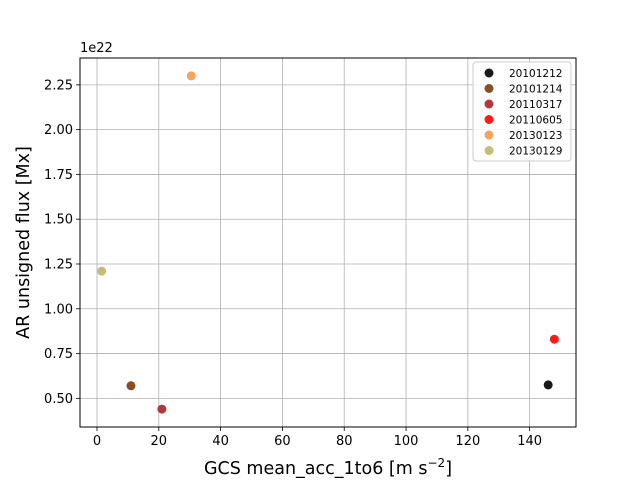 The width and height of the screenshot is (640, 480). Describe the element at coordinates (97, 441) in the screenshot. I see `x-tick-label: 0` at that location.